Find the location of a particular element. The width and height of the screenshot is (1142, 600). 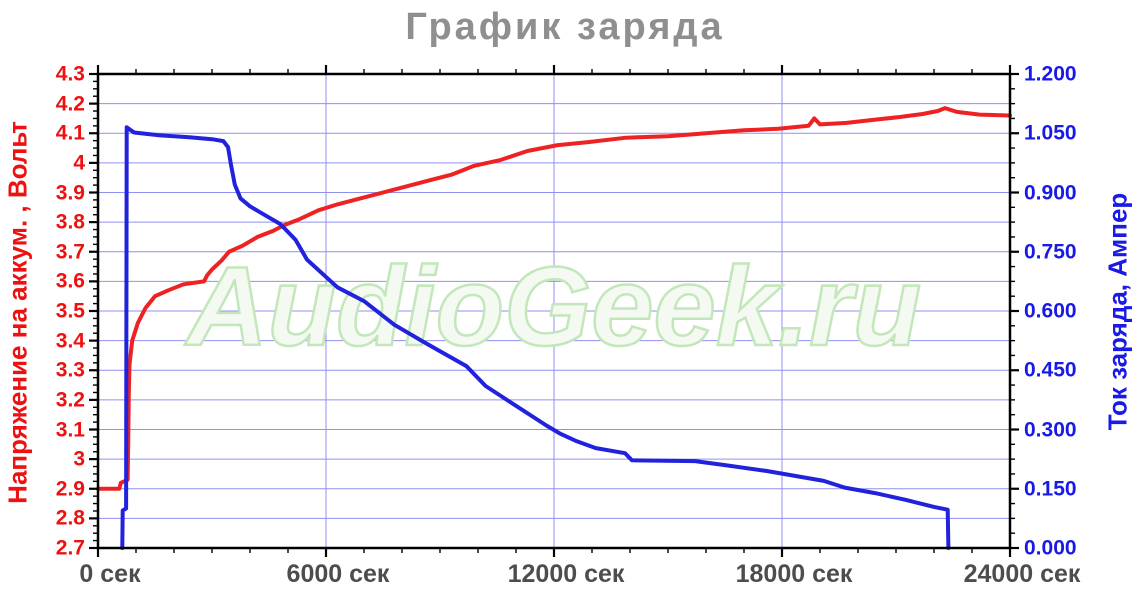

y-right-tick-label: 0.900 is located at coordinates (1050, 192).